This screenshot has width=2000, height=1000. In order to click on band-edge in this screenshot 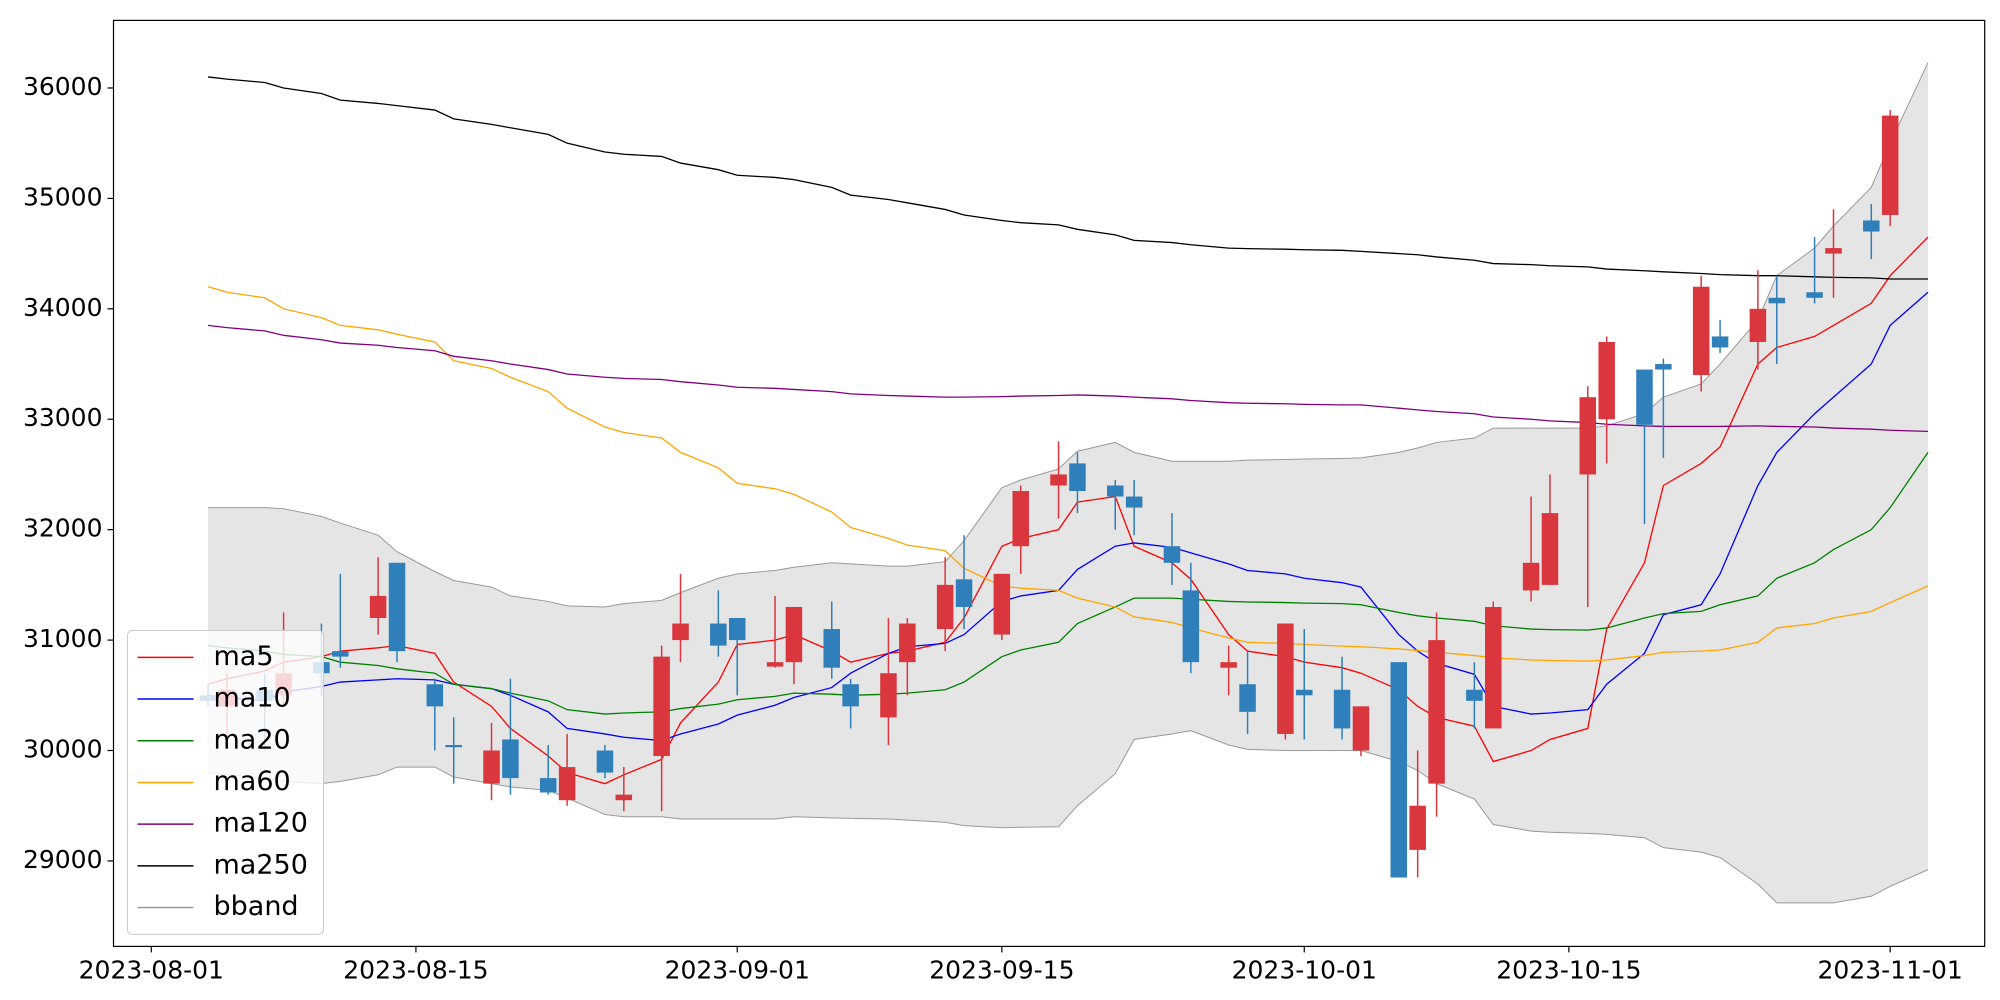, I will do `click(1068, 817)`.